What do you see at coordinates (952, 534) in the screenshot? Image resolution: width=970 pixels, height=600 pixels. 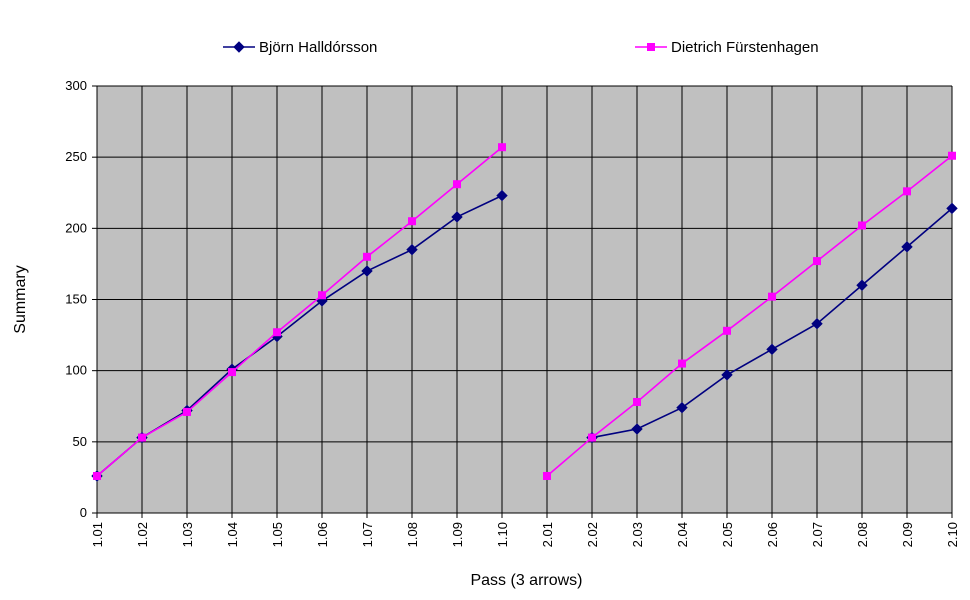 I see `x-tick-label: 2.10` at bounding box center [952, 534].